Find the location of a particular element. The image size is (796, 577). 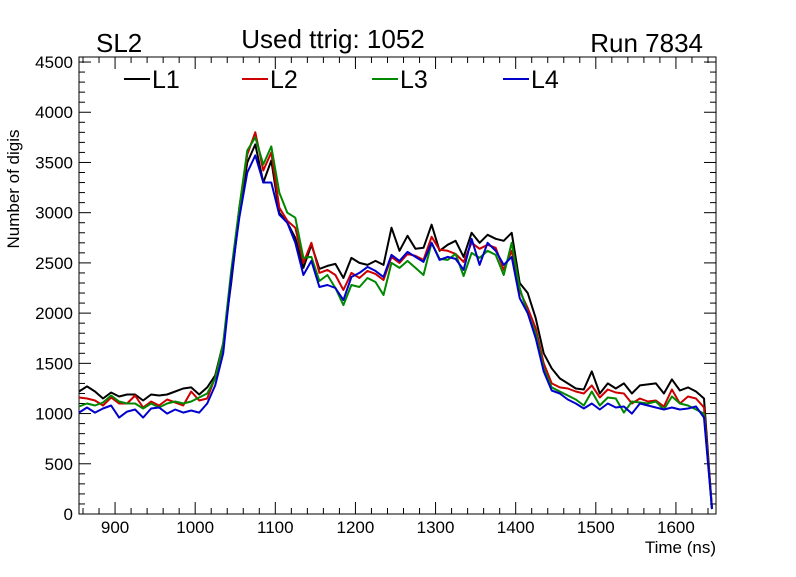

x-tick-label: 1100 is located at coordinates (275, 527).